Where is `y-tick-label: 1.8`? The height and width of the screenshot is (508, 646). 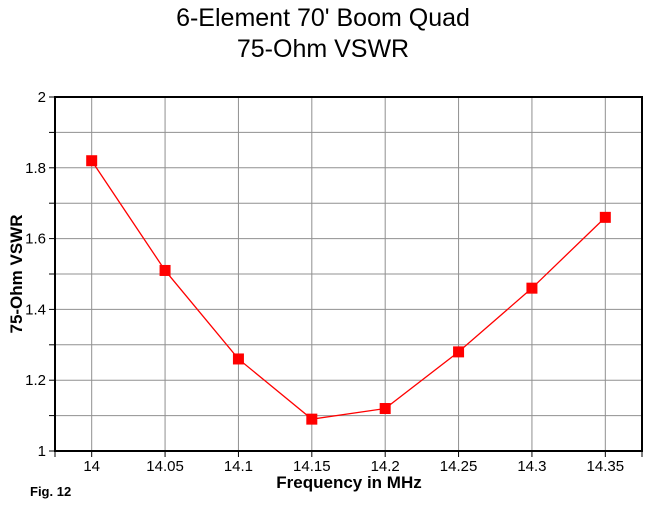
y-tick-label: 1.8 is located at coordinates (35, 168).